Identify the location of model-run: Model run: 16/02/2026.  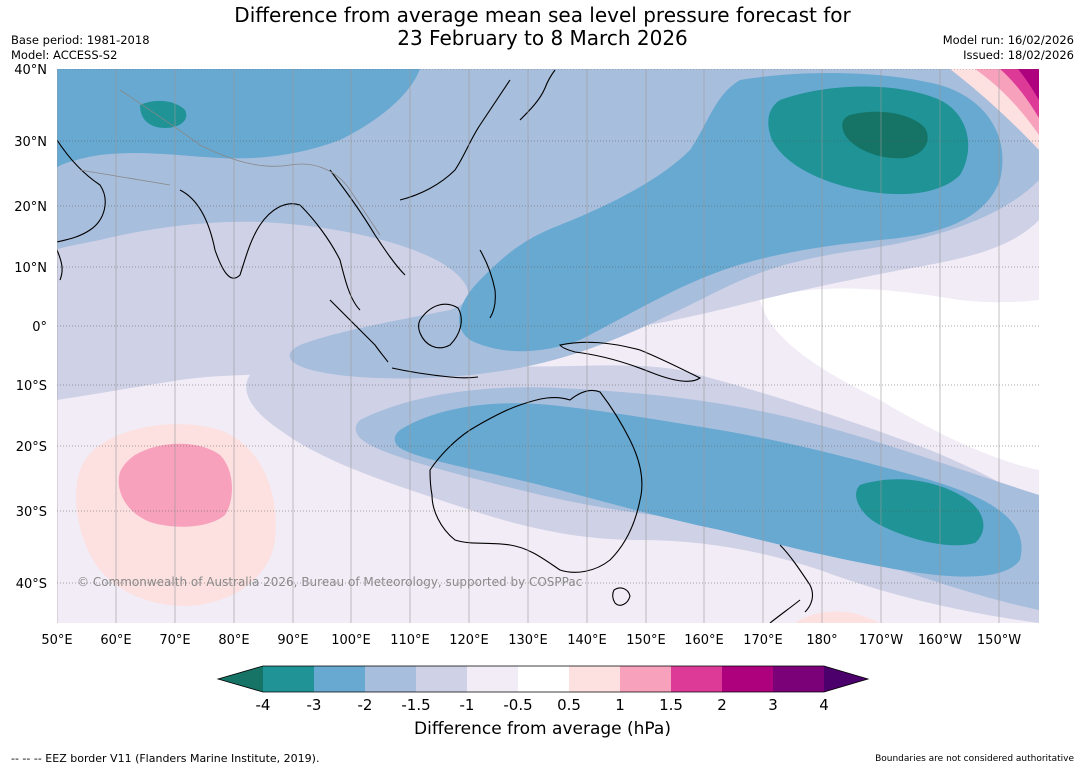
(1008, 40).